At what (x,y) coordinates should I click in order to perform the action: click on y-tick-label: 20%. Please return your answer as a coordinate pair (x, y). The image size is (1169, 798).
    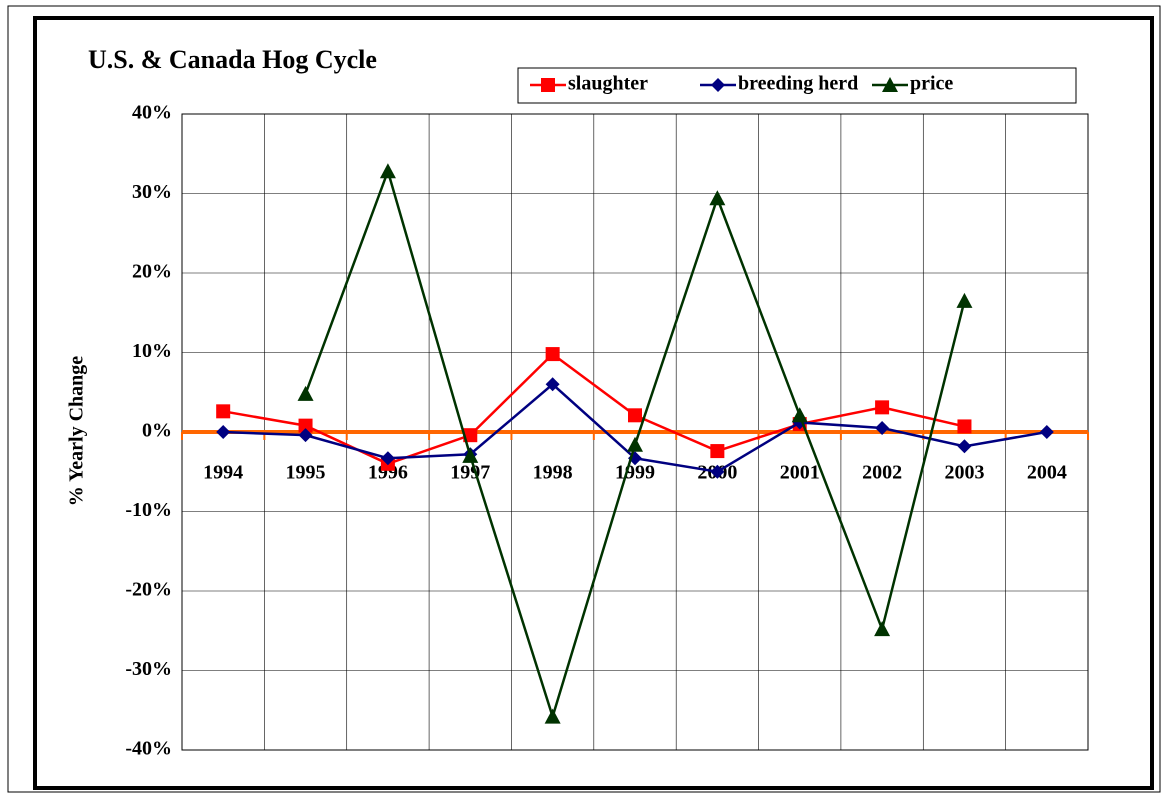
    Looking at the image, I should click on (152, 272).